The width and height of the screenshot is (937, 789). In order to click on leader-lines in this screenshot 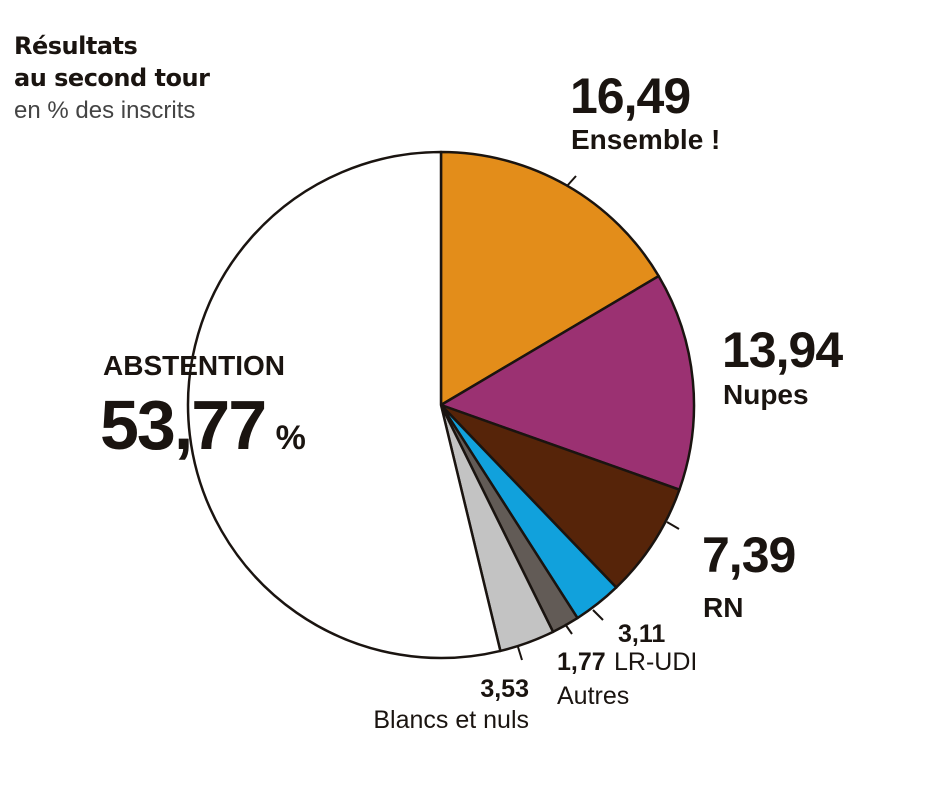, I will do `click(598, 418)`.